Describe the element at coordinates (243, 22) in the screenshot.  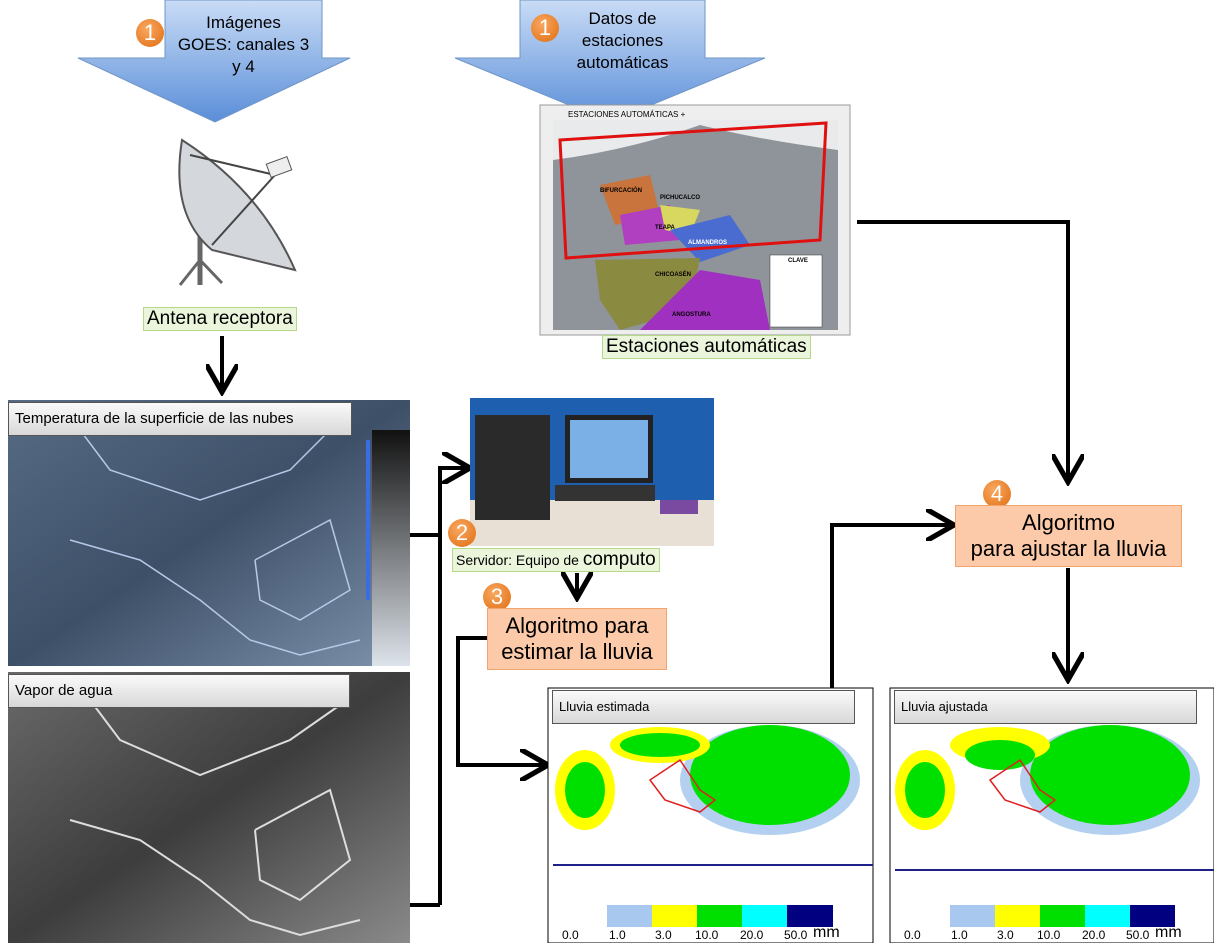
I see `text-line: Imágenes` at that location.